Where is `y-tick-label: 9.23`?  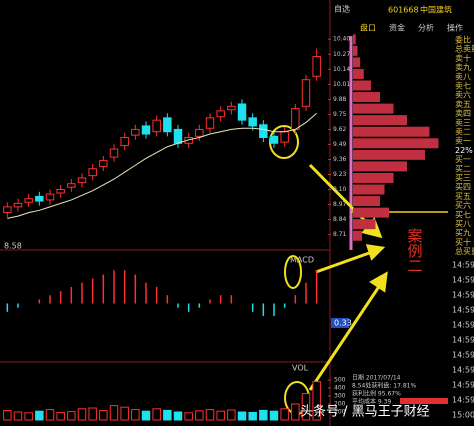
y-tick-label: 9.23 is located at coordinates (340, 174).